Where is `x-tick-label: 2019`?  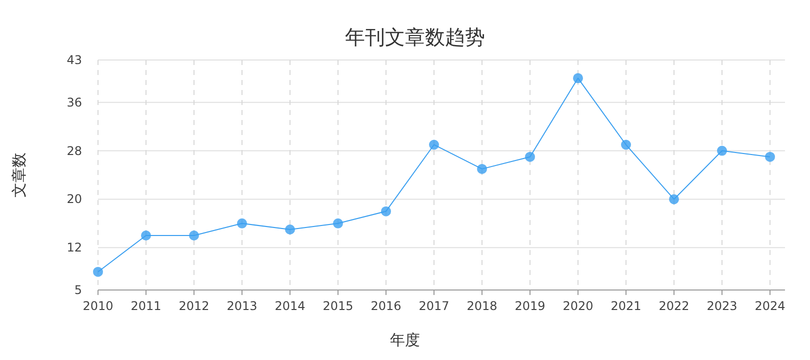 x-tick-label: 2019 is located at coordinates (530, 306).